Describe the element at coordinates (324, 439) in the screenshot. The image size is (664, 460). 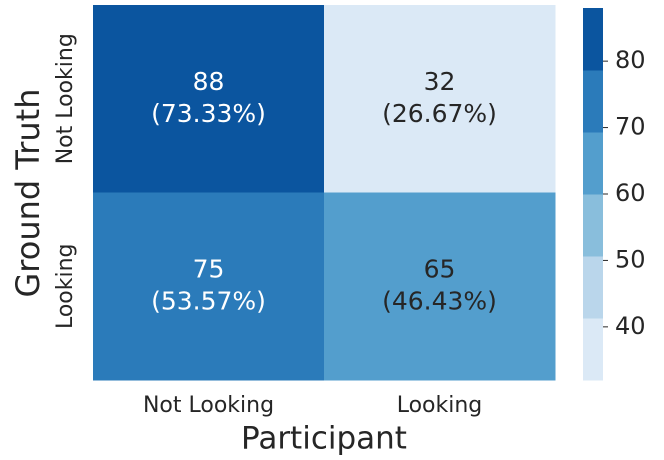
I see `x-axis-label: Participant` at that location.